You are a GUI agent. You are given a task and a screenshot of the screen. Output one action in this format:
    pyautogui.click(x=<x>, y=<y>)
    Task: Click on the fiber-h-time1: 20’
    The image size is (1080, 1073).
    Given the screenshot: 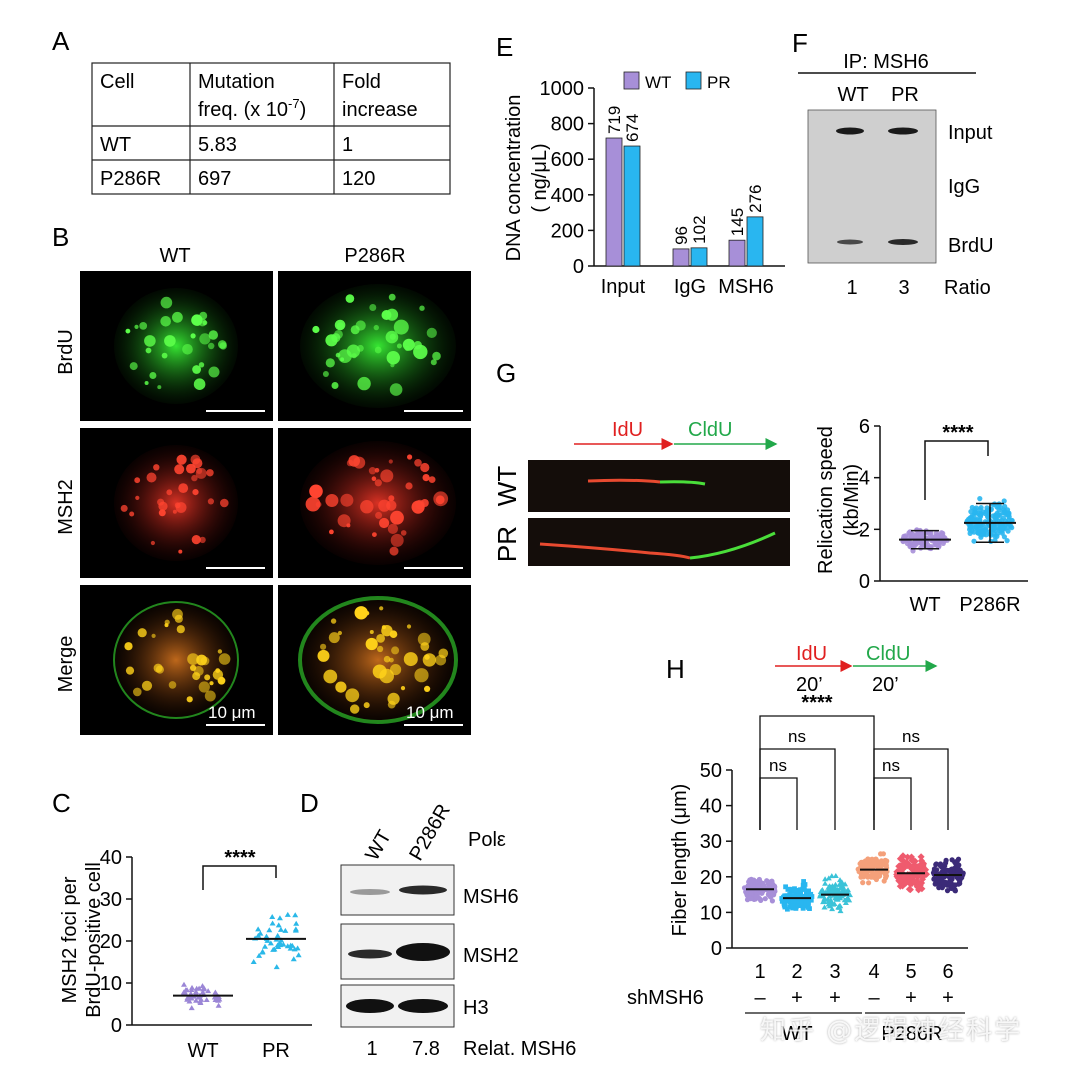 What is the action you would take?
    pyautogui.click(x=809, y=685)
    